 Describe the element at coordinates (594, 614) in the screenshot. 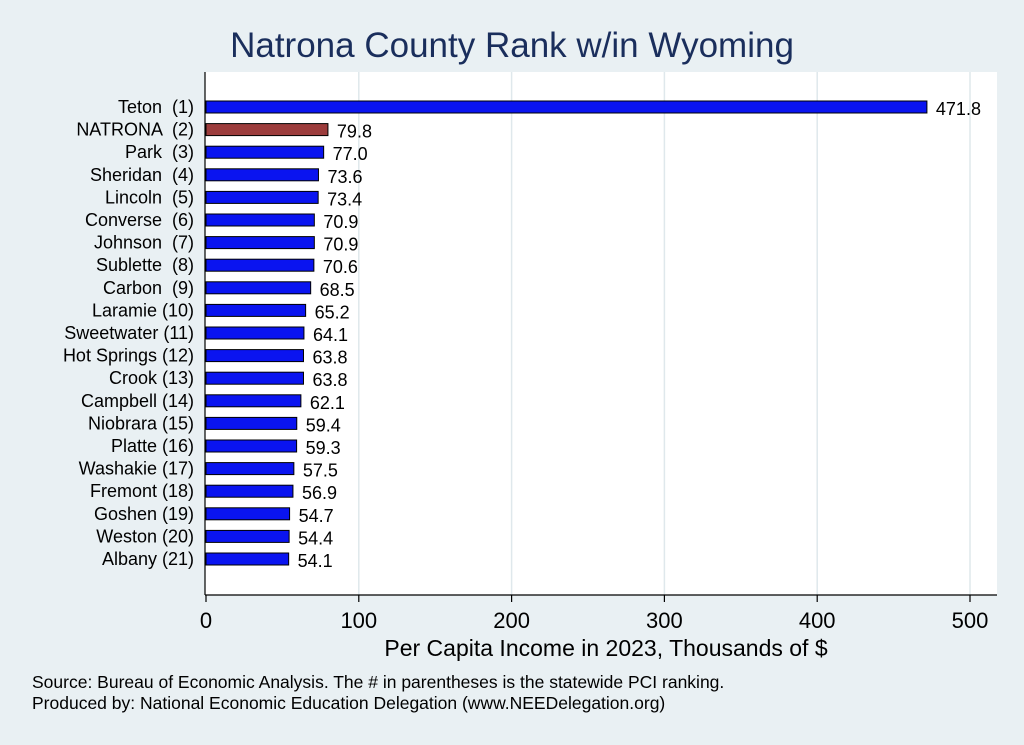

I see `x-axis-ticks: 0 100 200 300 400 500` at that location.